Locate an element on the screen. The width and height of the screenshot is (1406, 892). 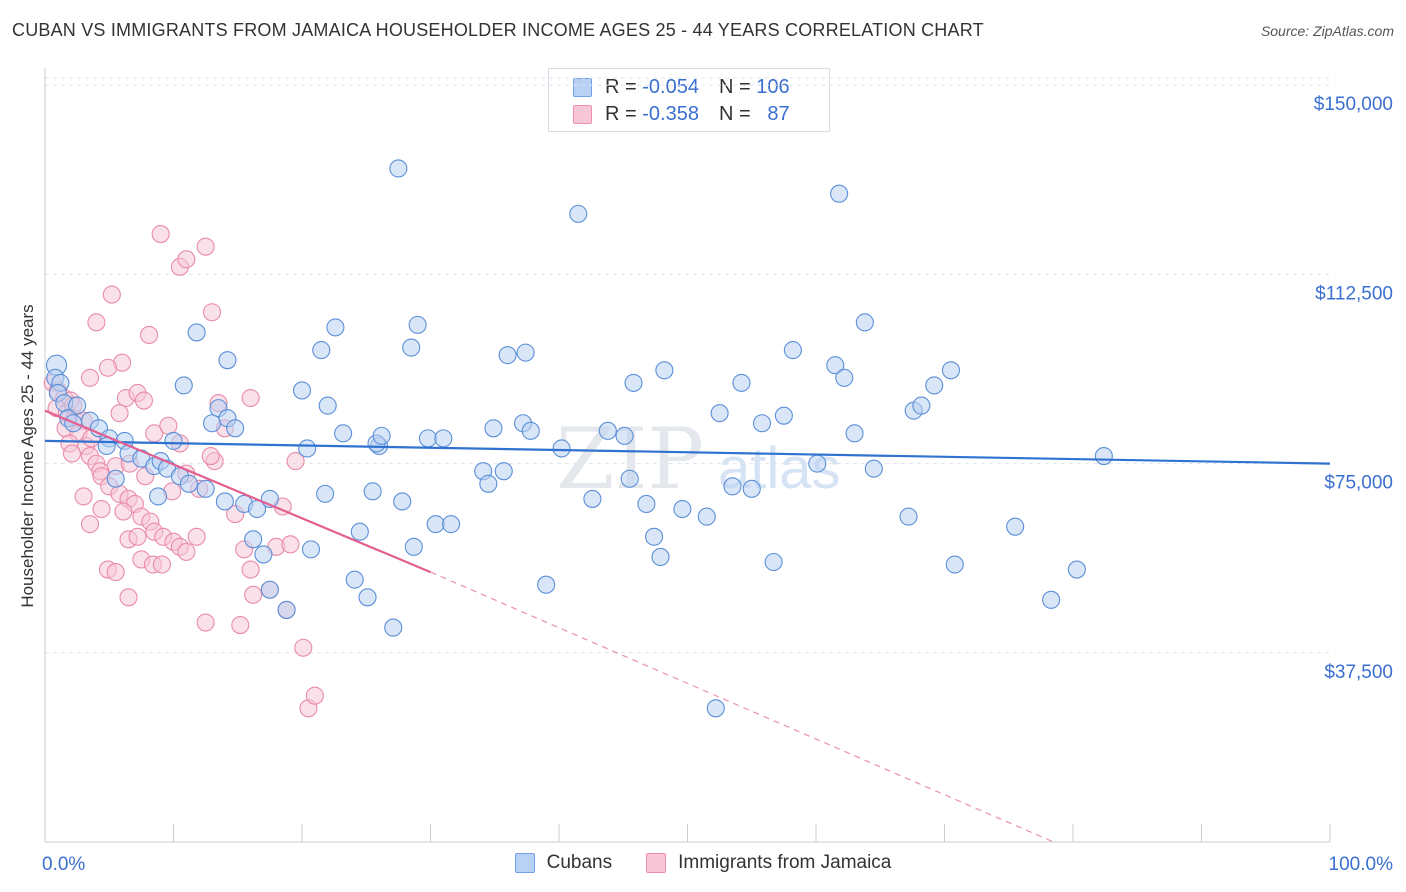
y-axis-title: Householder Income Ages 25 - 44 years is located at coordinates (27, 455).